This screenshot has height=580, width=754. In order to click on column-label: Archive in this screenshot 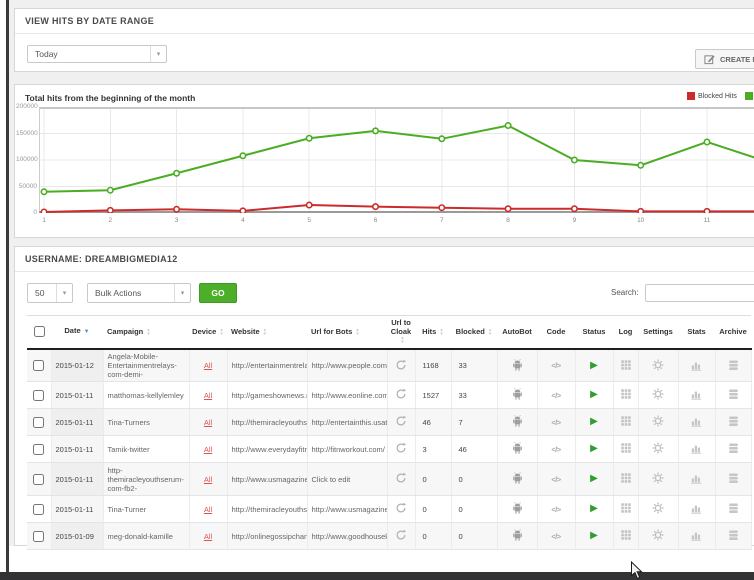, I will do `click(733, 331)`.